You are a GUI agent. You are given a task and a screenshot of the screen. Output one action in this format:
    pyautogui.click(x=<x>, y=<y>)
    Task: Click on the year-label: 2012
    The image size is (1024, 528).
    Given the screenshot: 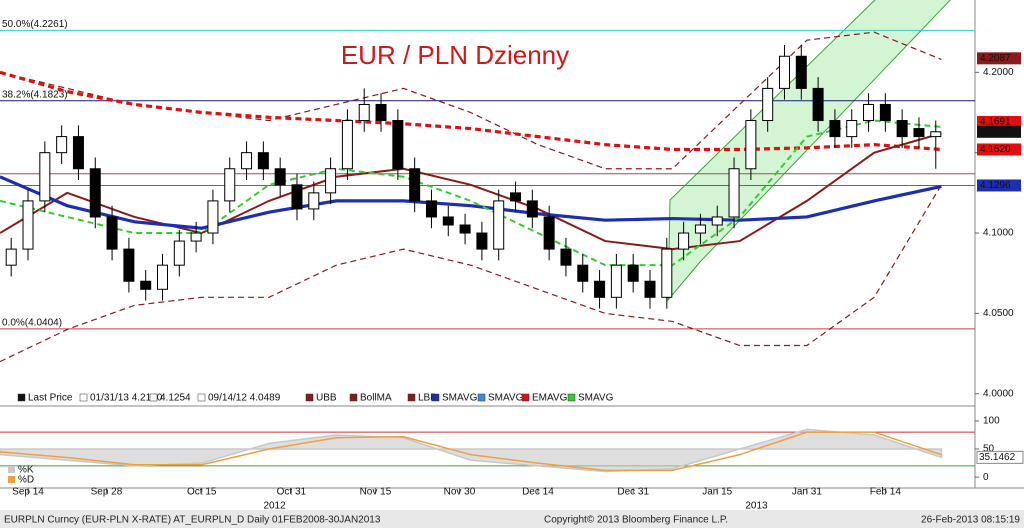 What is the action you would take?
    pyautogui.click(x=274, y=506)
    